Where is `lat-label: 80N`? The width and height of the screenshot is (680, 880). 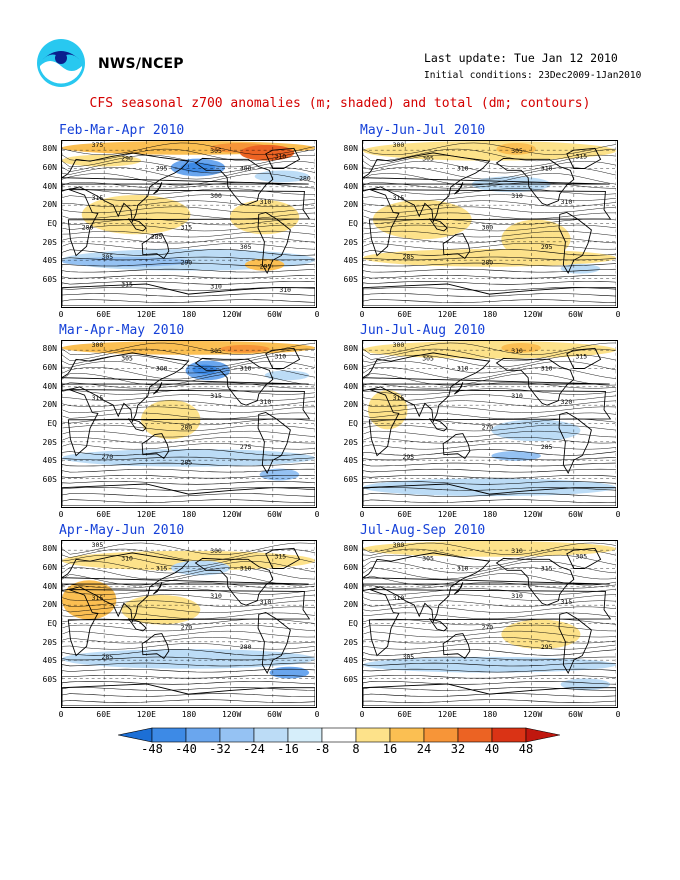
lat-label: 80N is located at coordinates (350, 549).